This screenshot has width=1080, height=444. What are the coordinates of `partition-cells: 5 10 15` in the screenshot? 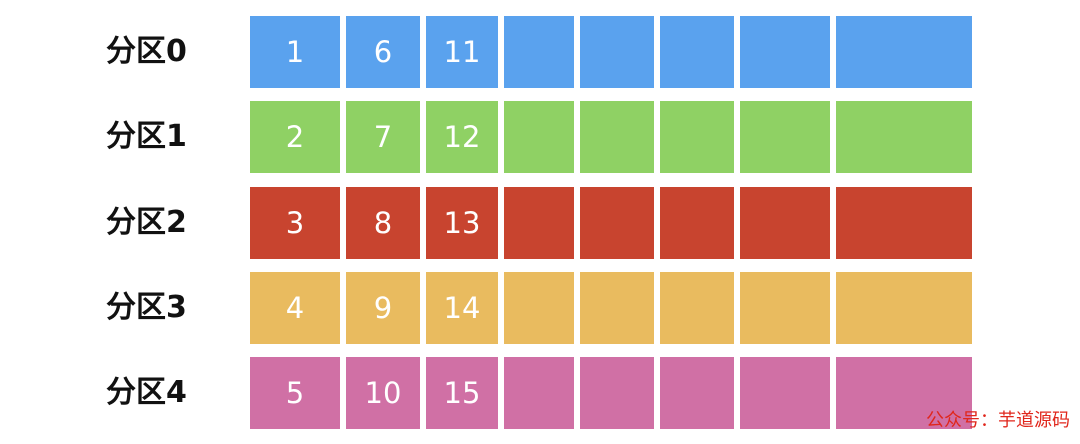 It's located at (611, 393).